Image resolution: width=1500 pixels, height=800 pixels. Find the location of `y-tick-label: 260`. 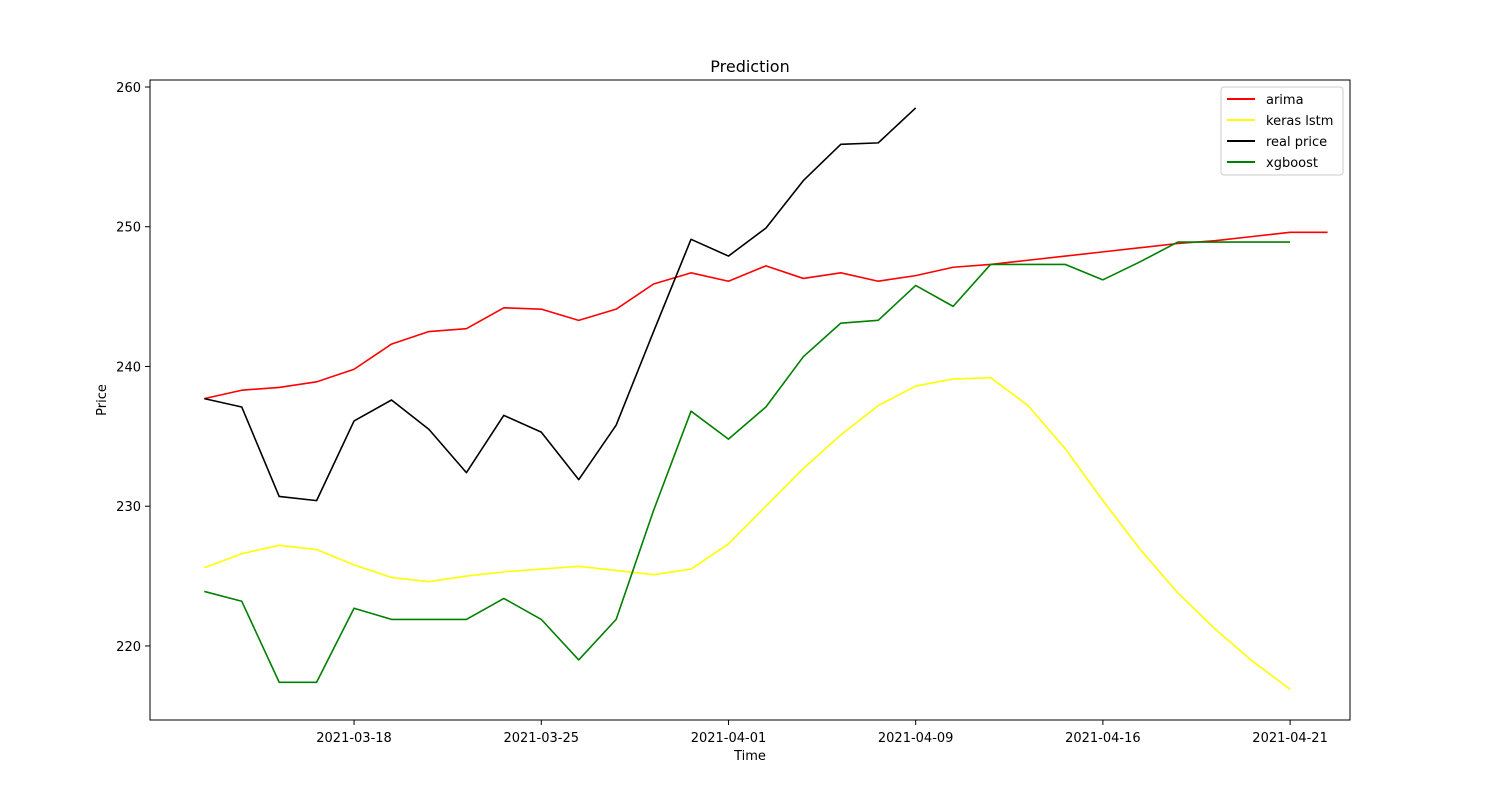

y-tick-label: 260 is located at coordinates (128, 88).